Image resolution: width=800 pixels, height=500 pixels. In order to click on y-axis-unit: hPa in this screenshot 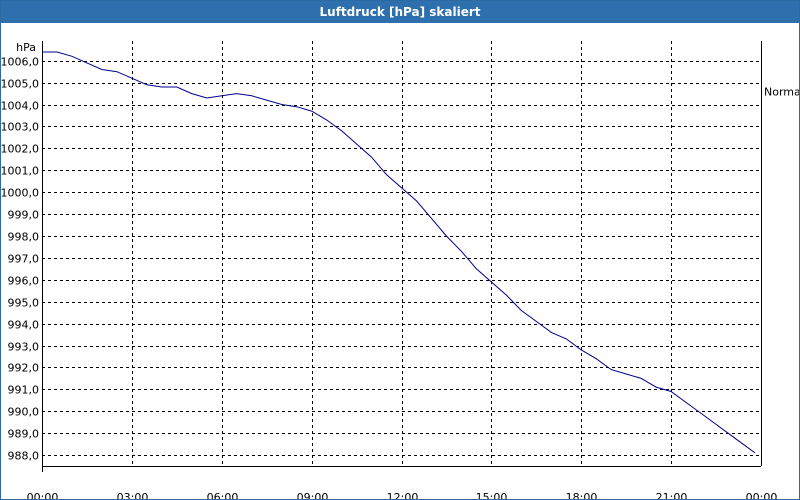, I will do `click(26, 47)`.